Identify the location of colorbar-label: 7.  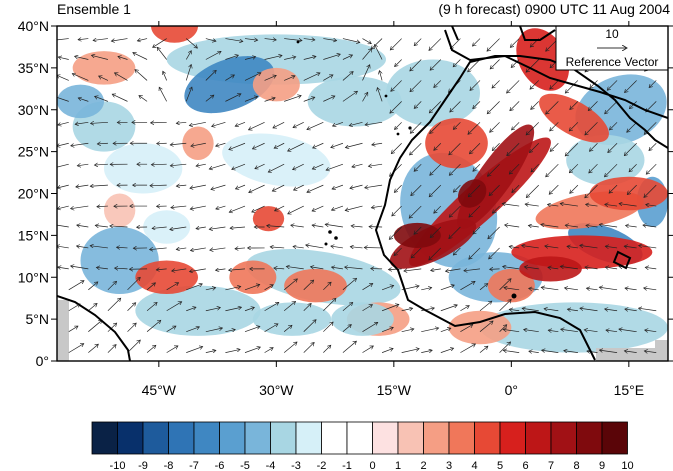
(551, 465).